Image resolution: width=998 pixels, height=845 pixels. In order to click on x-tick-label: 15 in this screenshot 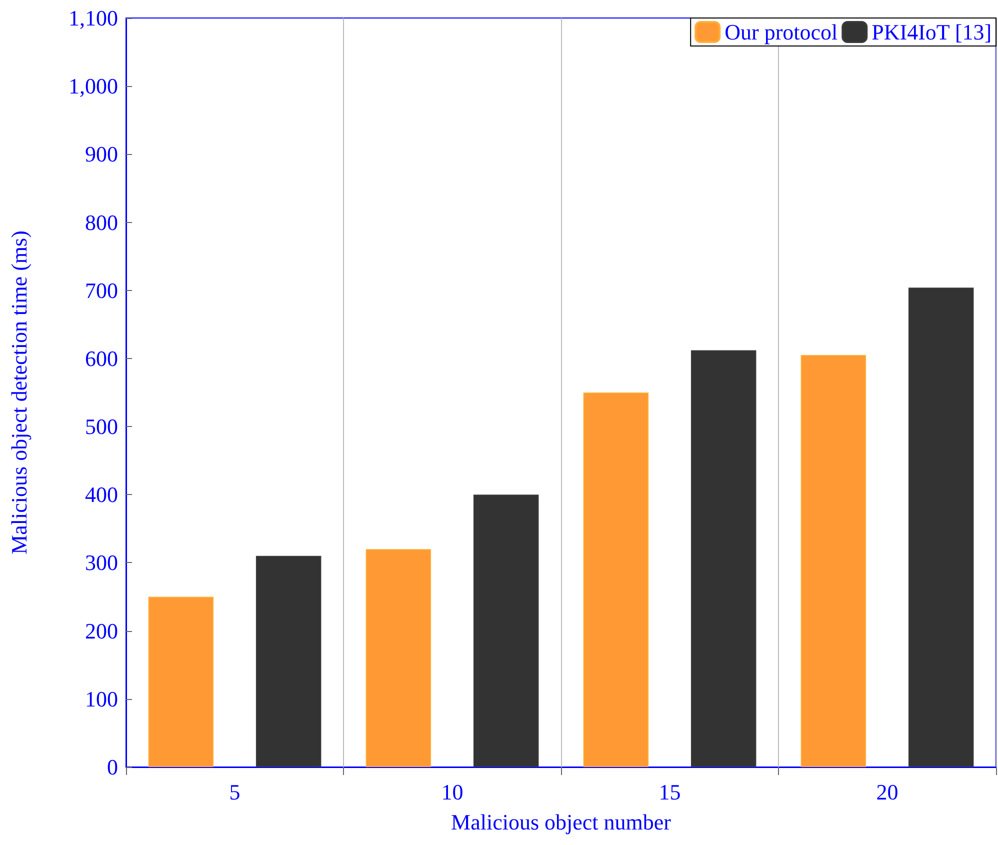, I will do `click(669, 792)`.